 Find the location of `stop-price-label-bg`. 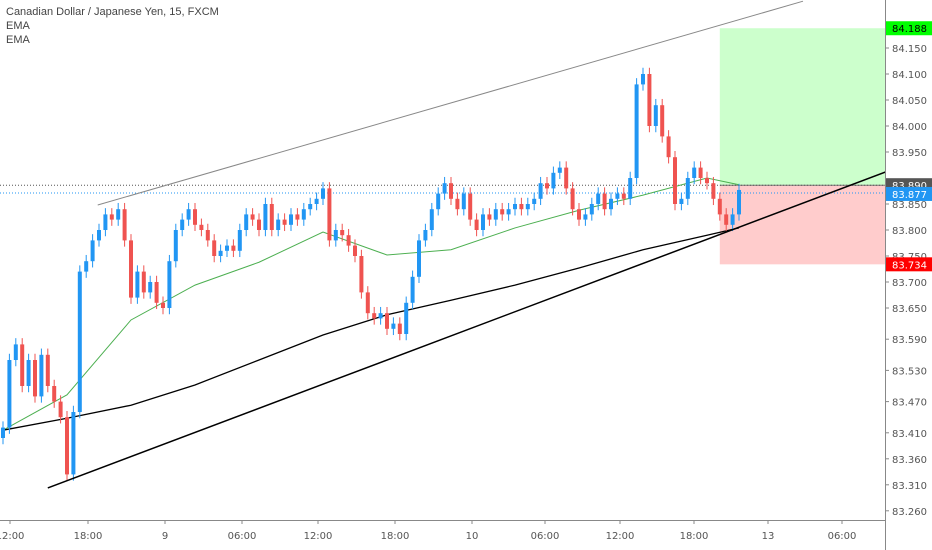

stop-price-label-bg is located at coordinates (909, 264).